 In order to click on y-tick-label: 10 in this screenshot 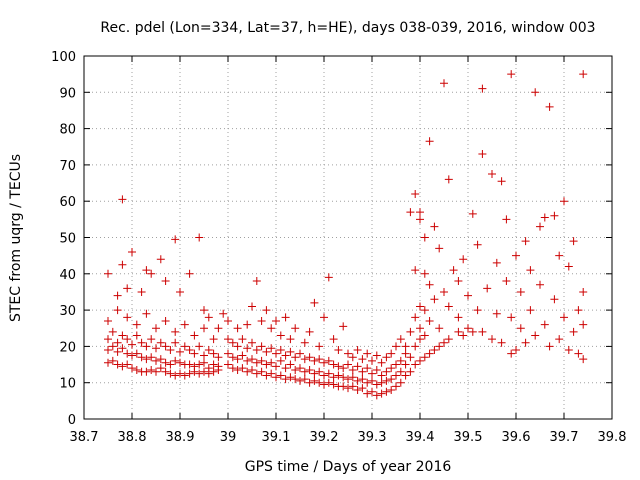, I will do `click(67, 384)`.